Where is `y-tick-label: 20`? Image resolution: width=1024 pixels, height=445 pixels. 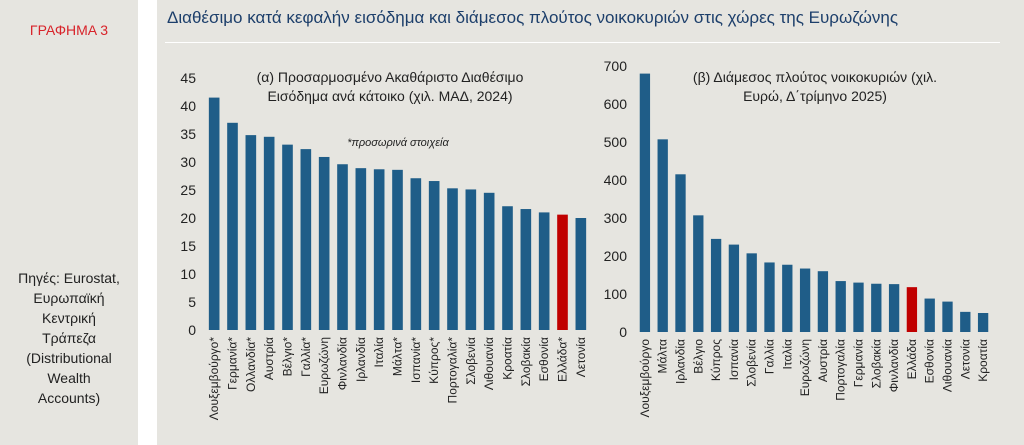
y-tick-label: 20 is located at coordinates (188, 218).